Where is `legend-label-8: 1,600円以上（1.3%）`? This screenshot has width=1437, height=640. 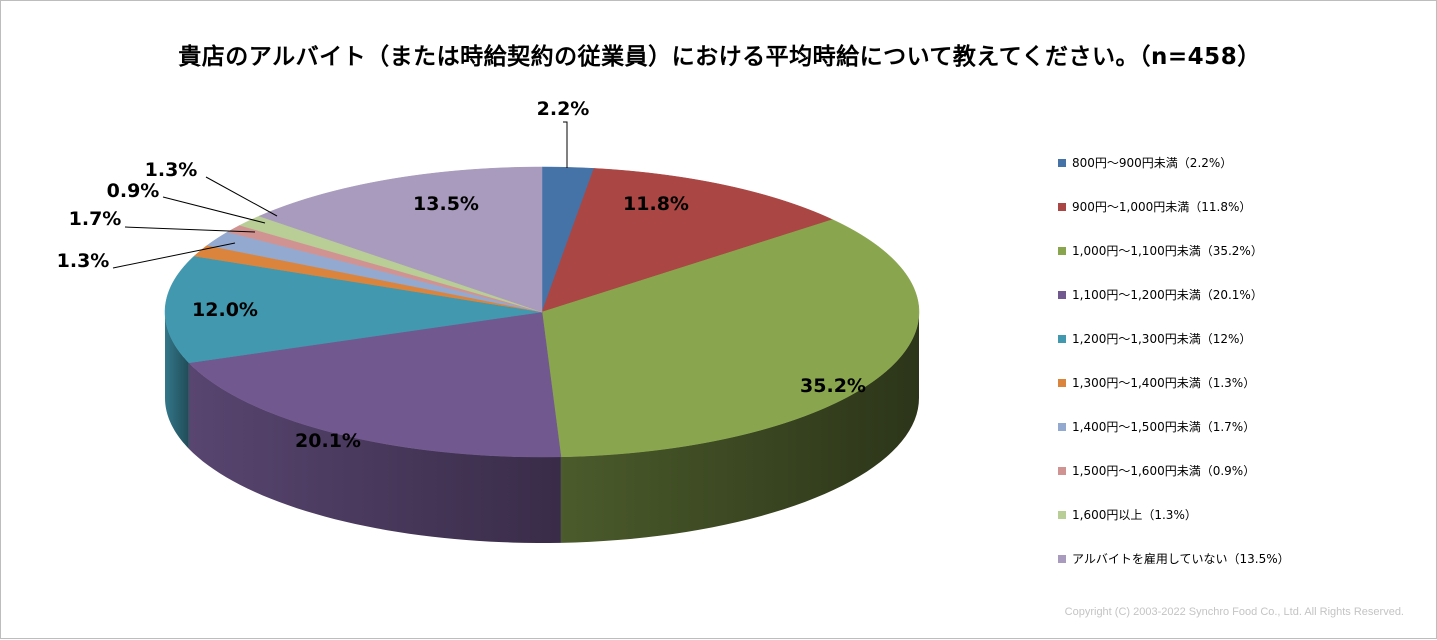 legend-label-8: 1,600円以上（1.3%） is located at coordinates (1134, 515).